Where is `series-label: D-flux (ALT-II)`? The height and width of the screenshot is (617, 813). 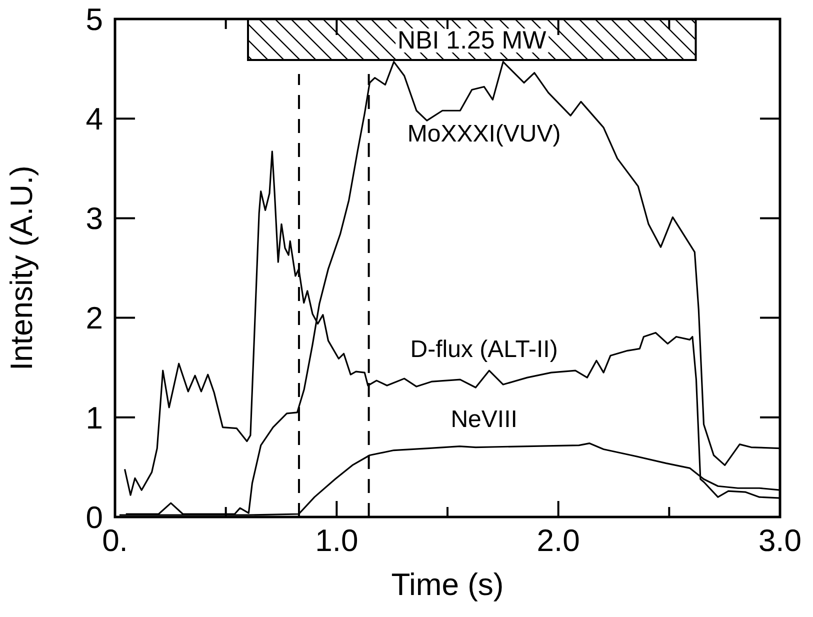
series-label: D-flux (ALT-II) is located at coordinates (484, 349).